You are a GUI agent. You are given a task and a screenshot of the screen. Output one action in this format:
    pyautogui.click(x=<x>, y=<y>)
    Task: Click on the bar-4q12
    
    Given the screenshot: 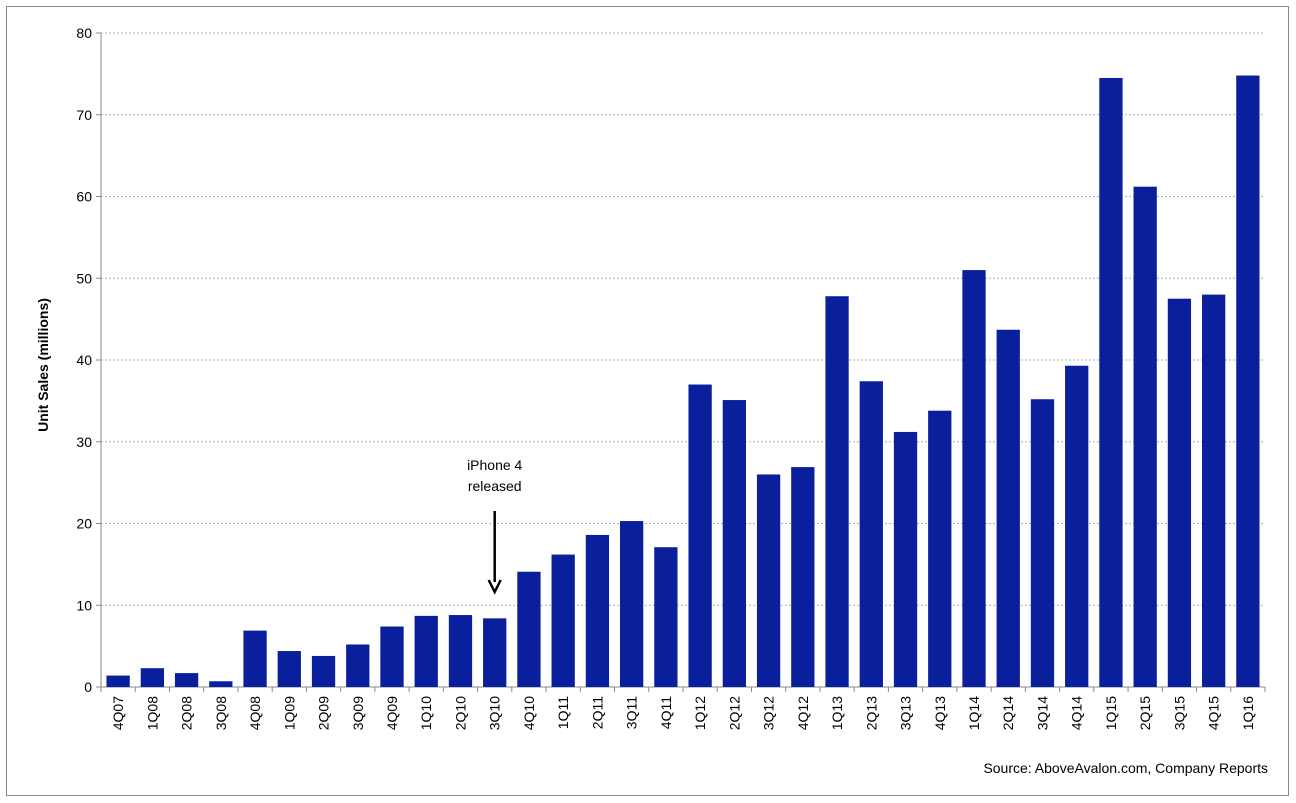 What is the action you would take?
    pyautogui.click(x=803, y=577)
    